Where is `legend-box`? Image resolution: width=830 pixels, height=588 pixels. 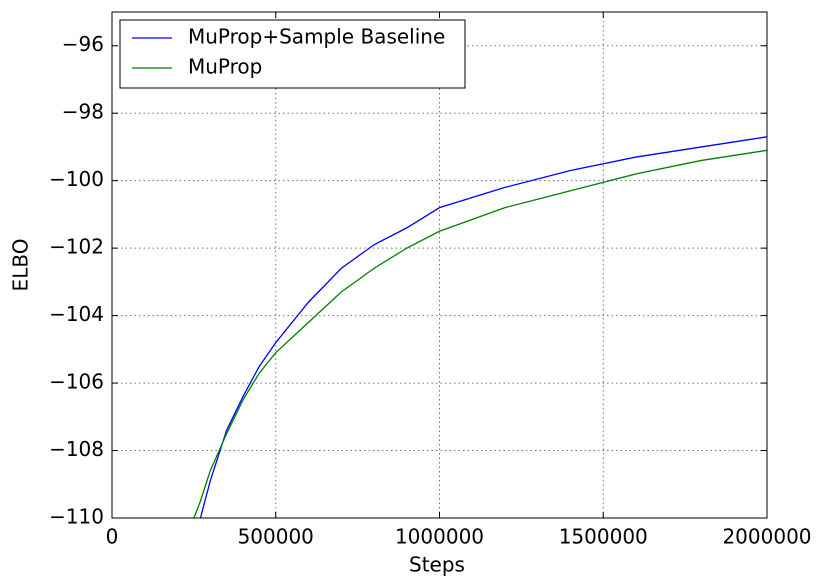
legend-box is located at coordinates (292, 54).